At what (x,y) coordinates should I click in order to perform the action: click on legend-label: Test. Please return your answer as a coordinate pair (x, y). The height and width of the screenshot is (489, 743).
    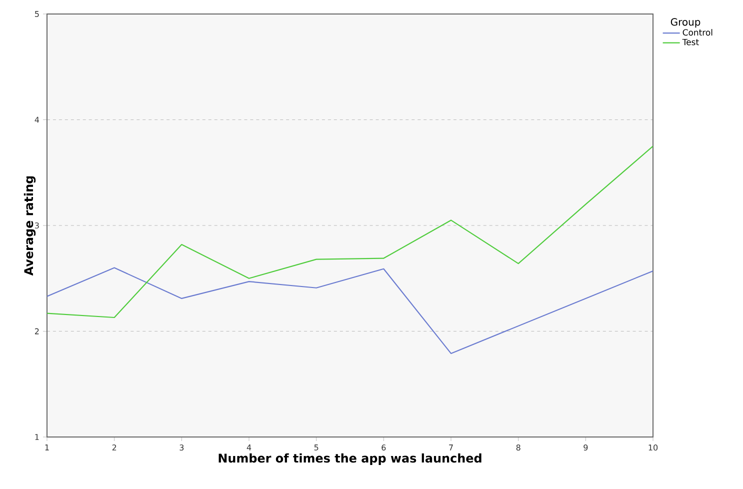
    Looking at the image, I should click on (690, 42).